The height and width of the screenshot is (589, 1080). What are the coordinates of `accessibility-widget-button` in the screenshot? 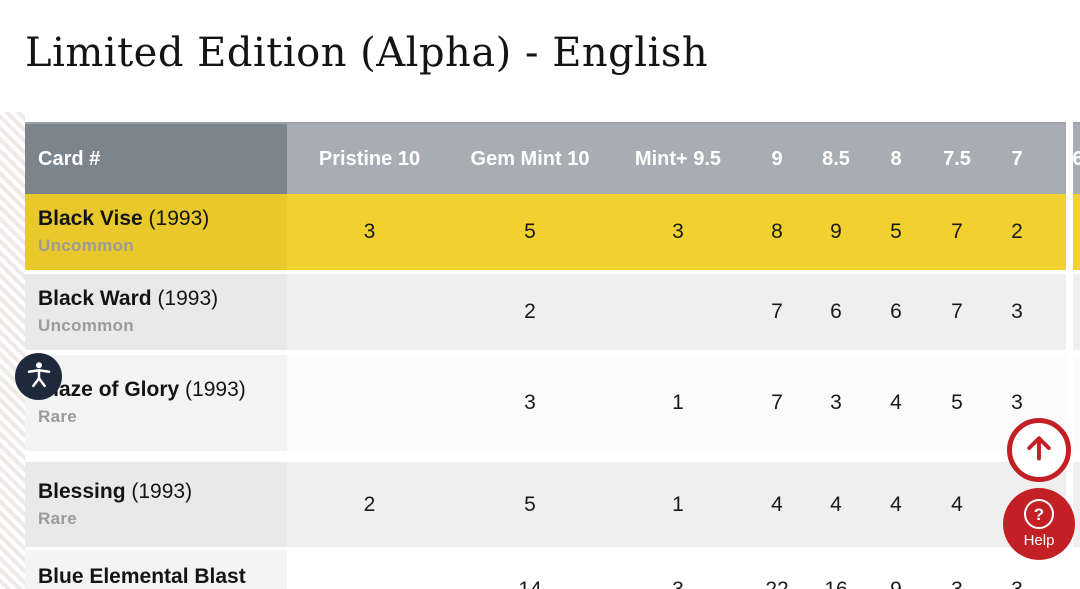 It's located at (38, 376).